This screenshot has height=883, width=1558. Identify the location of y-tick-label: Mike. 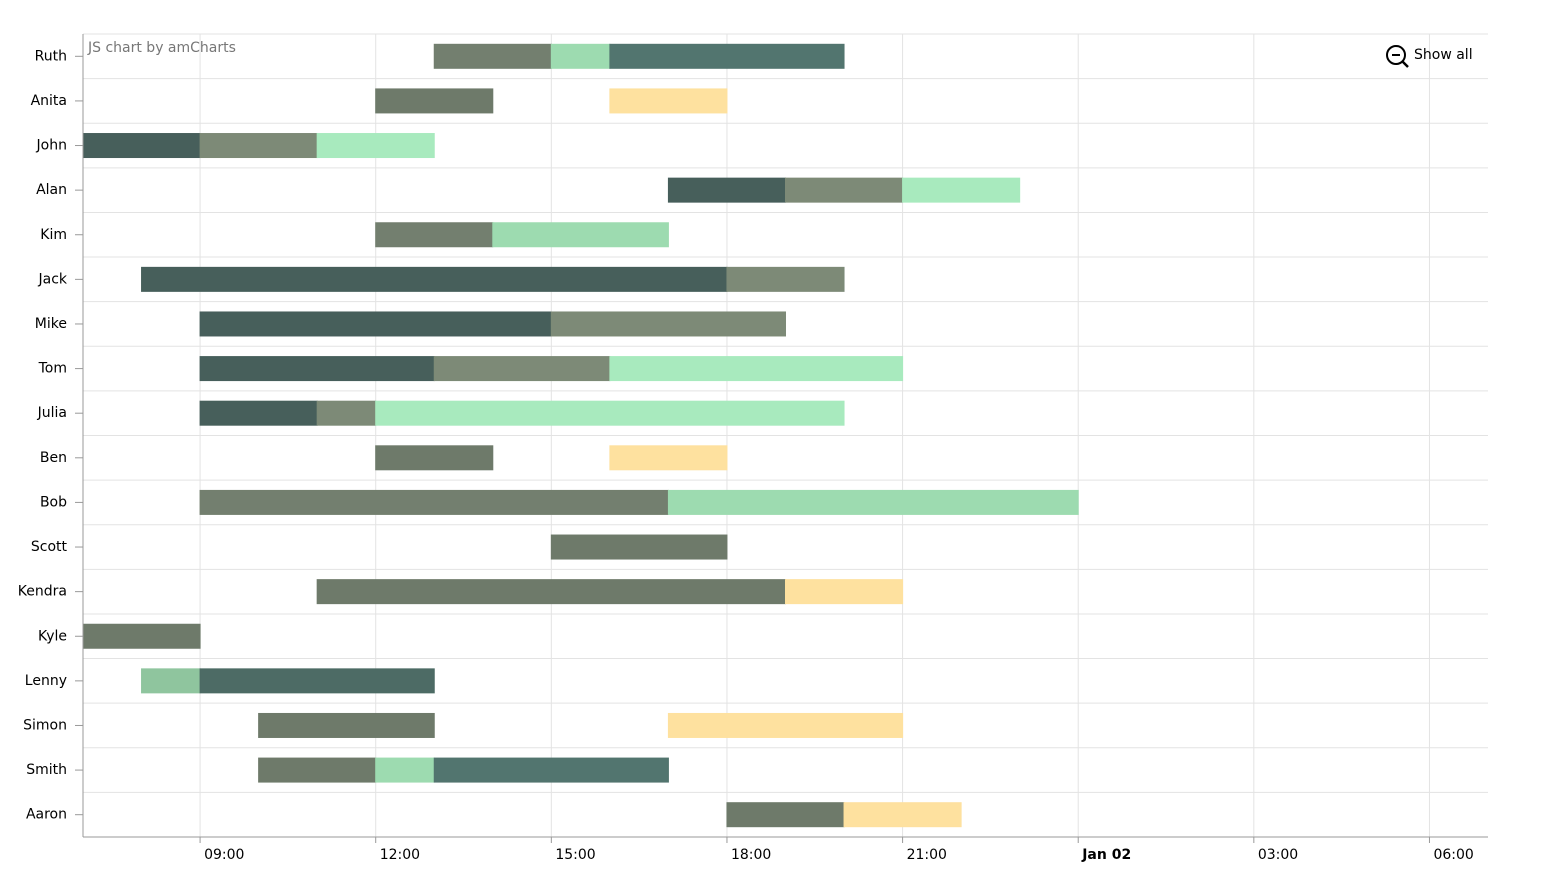
(51, 324).